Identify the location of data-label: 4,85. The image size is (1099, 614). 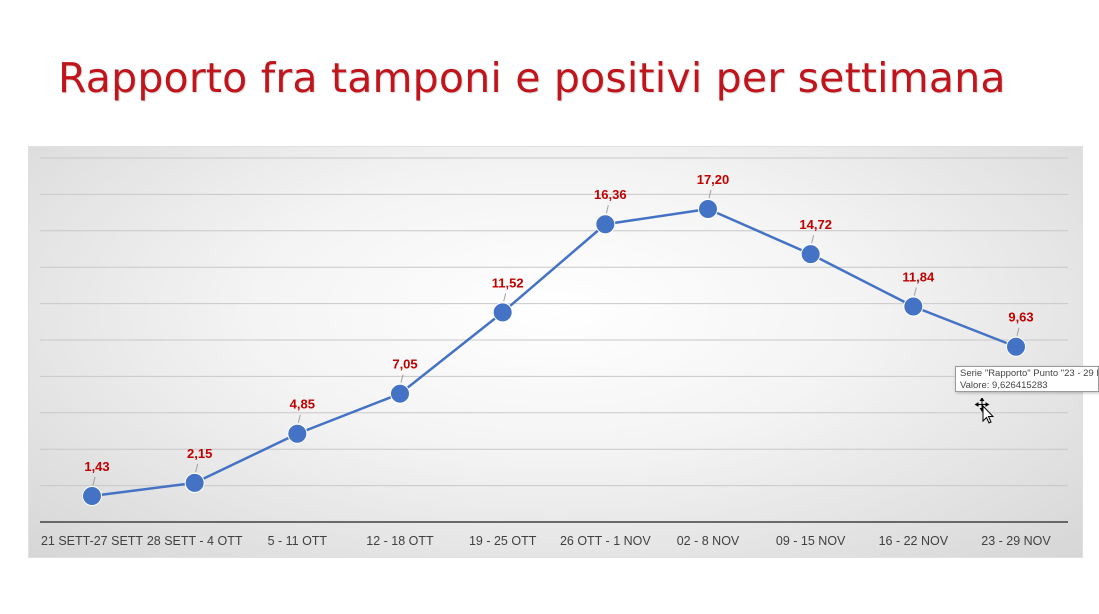
(302, 404).